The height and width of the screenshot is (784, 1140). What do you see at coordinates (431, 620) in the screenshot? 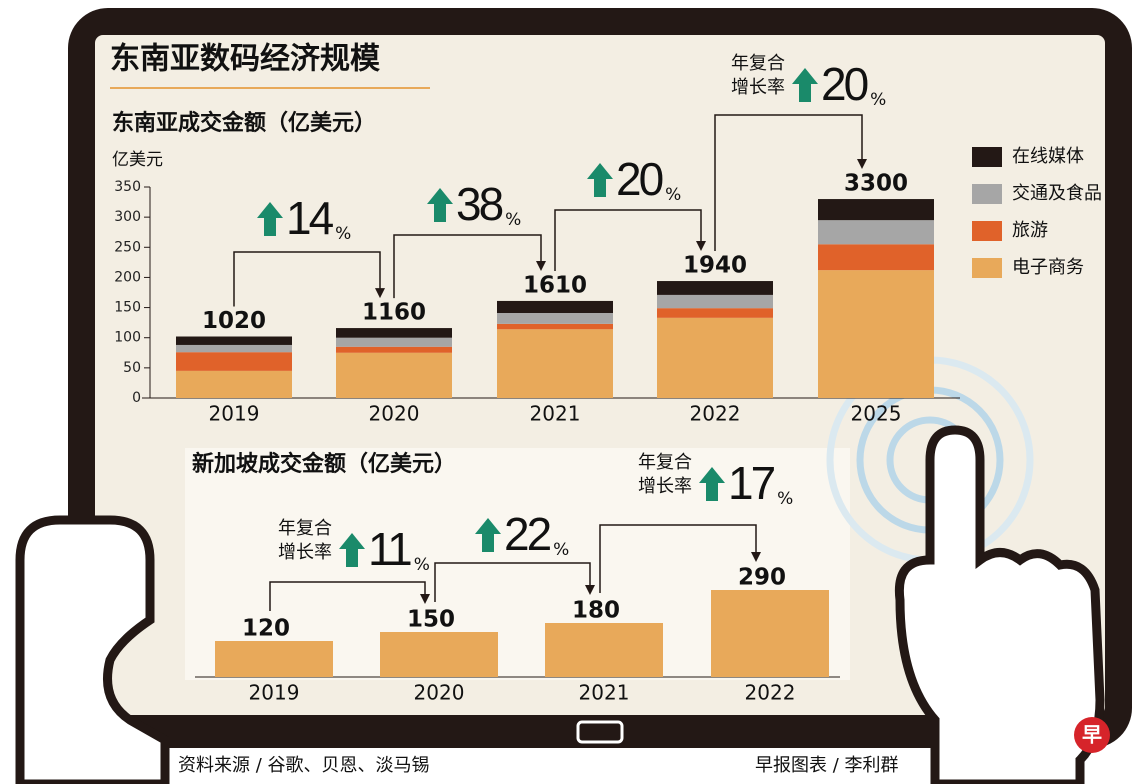
I see `value-label: 150` at bounding box center [431, 620].